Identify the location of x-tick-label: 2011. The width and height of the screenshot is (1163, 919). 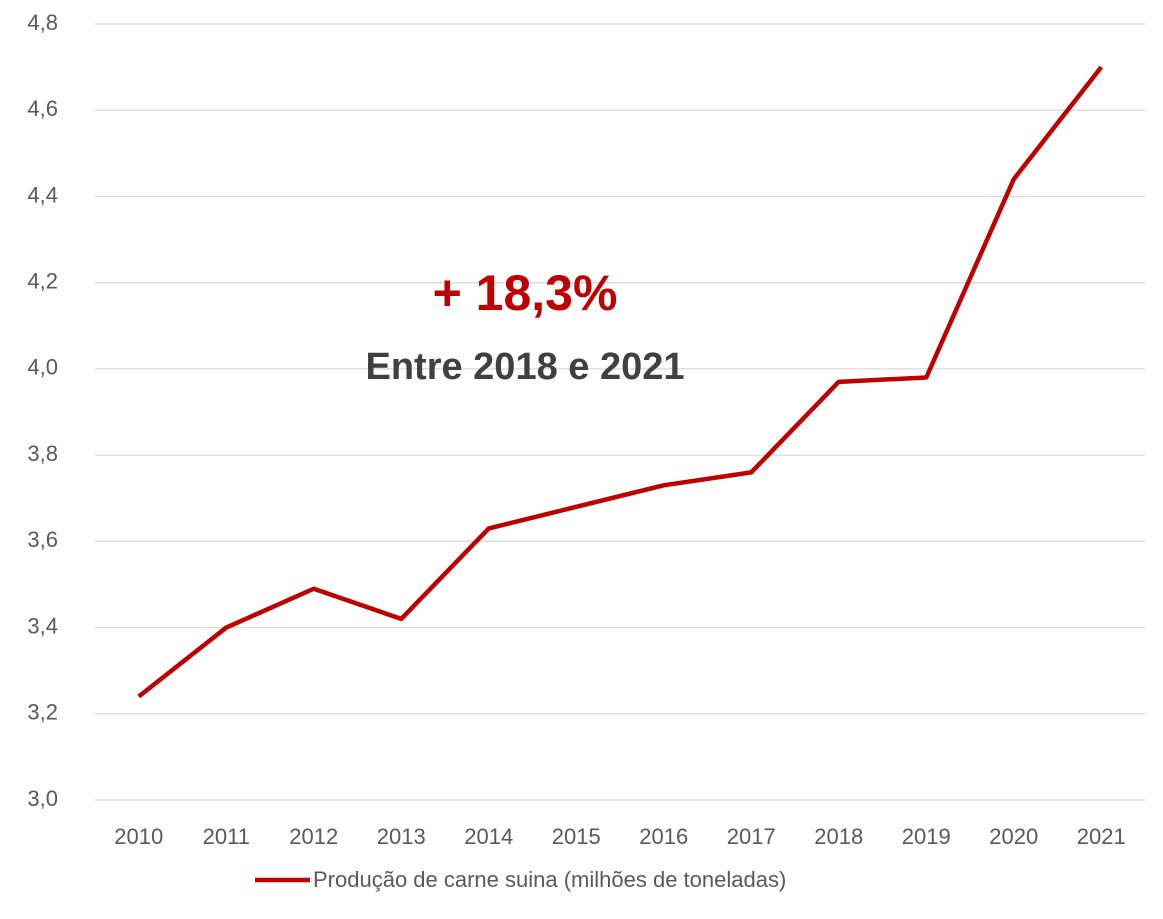
(226, 836).